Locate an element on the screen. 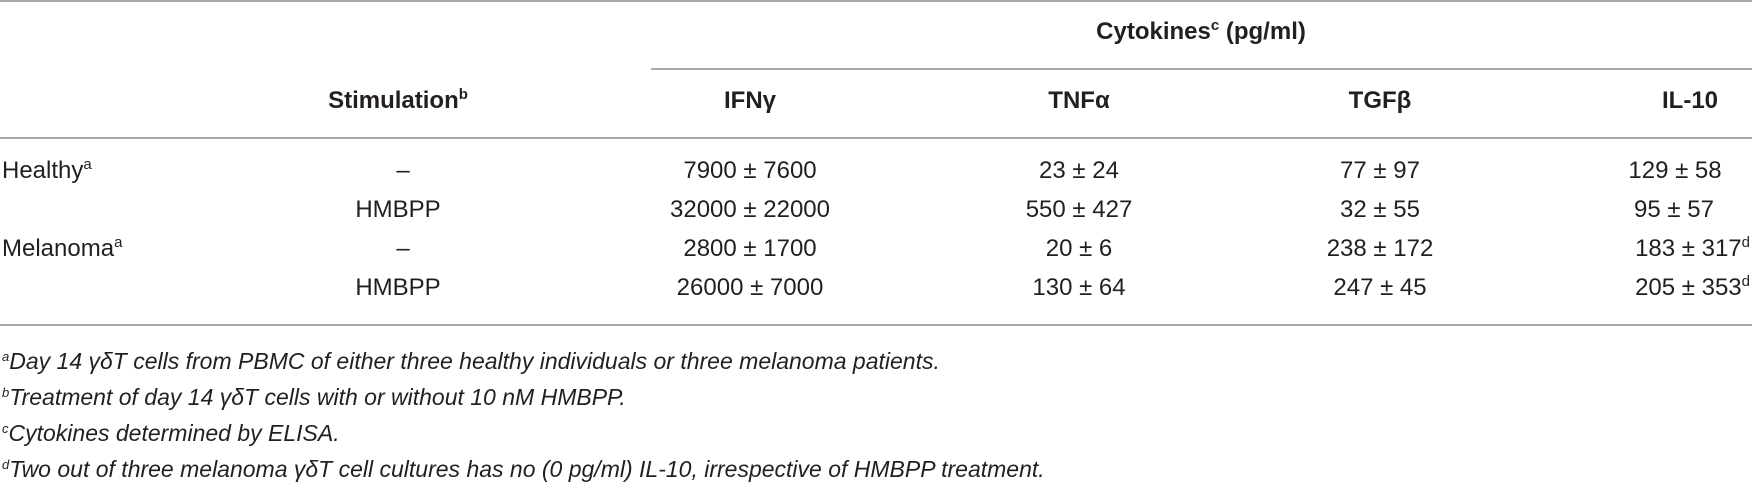 The width and height of the screenshot is (1752, 488). cytokines-group-header: Cytokinesc (pg/ml) is located at coordinates (1201, 31).